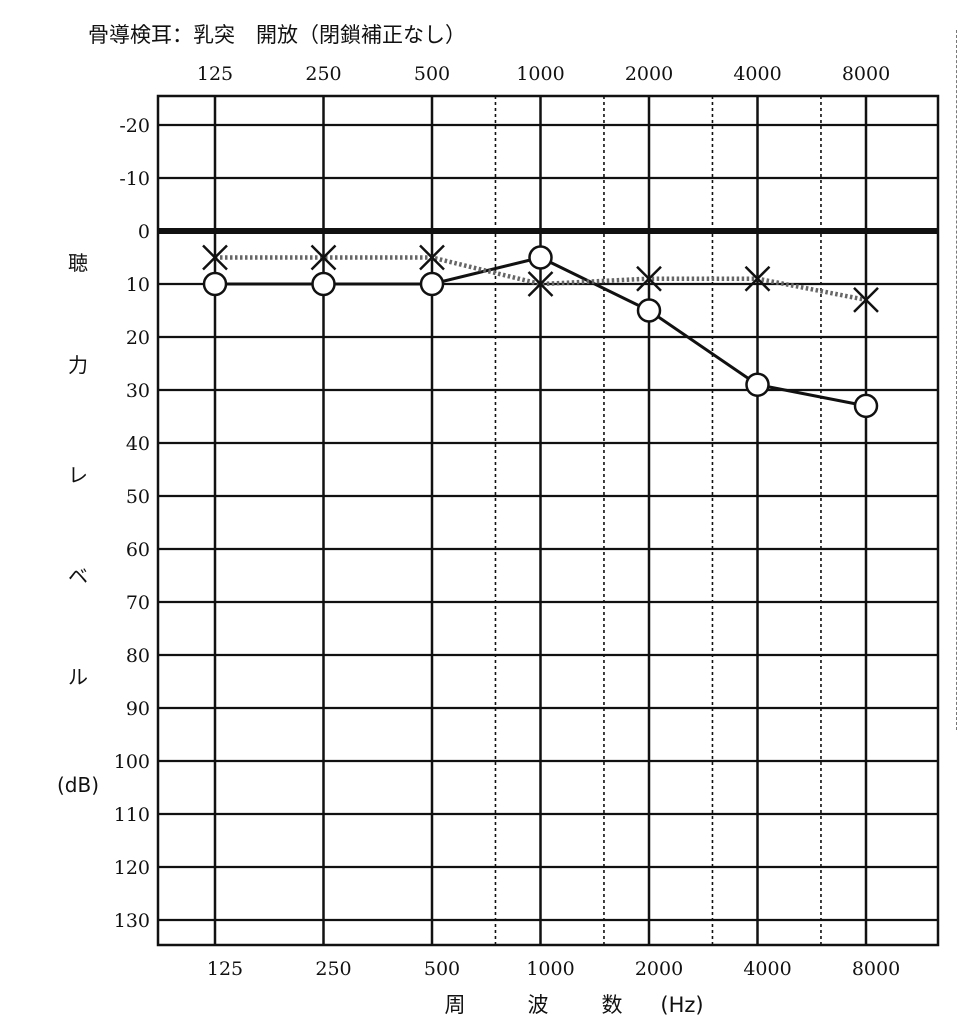 The height and width of the screenshot is (1024, 965). I want to click on y-axis-label-char: ル, so click(78, 677).